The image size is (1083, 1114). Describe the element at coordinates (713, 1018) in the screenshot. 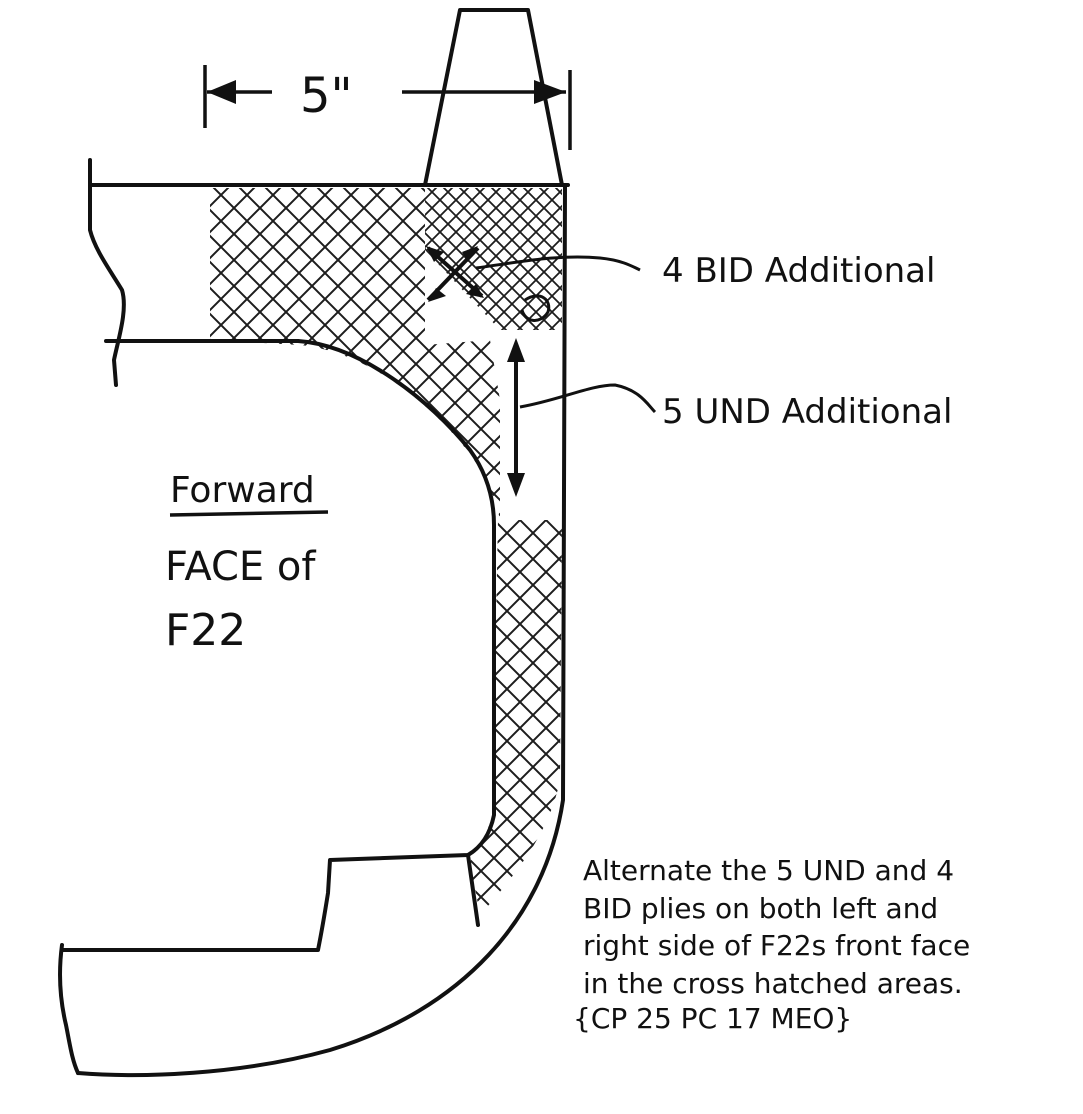

I see `plans-reference: {CP 25 PC 17 MEO}` at that location.